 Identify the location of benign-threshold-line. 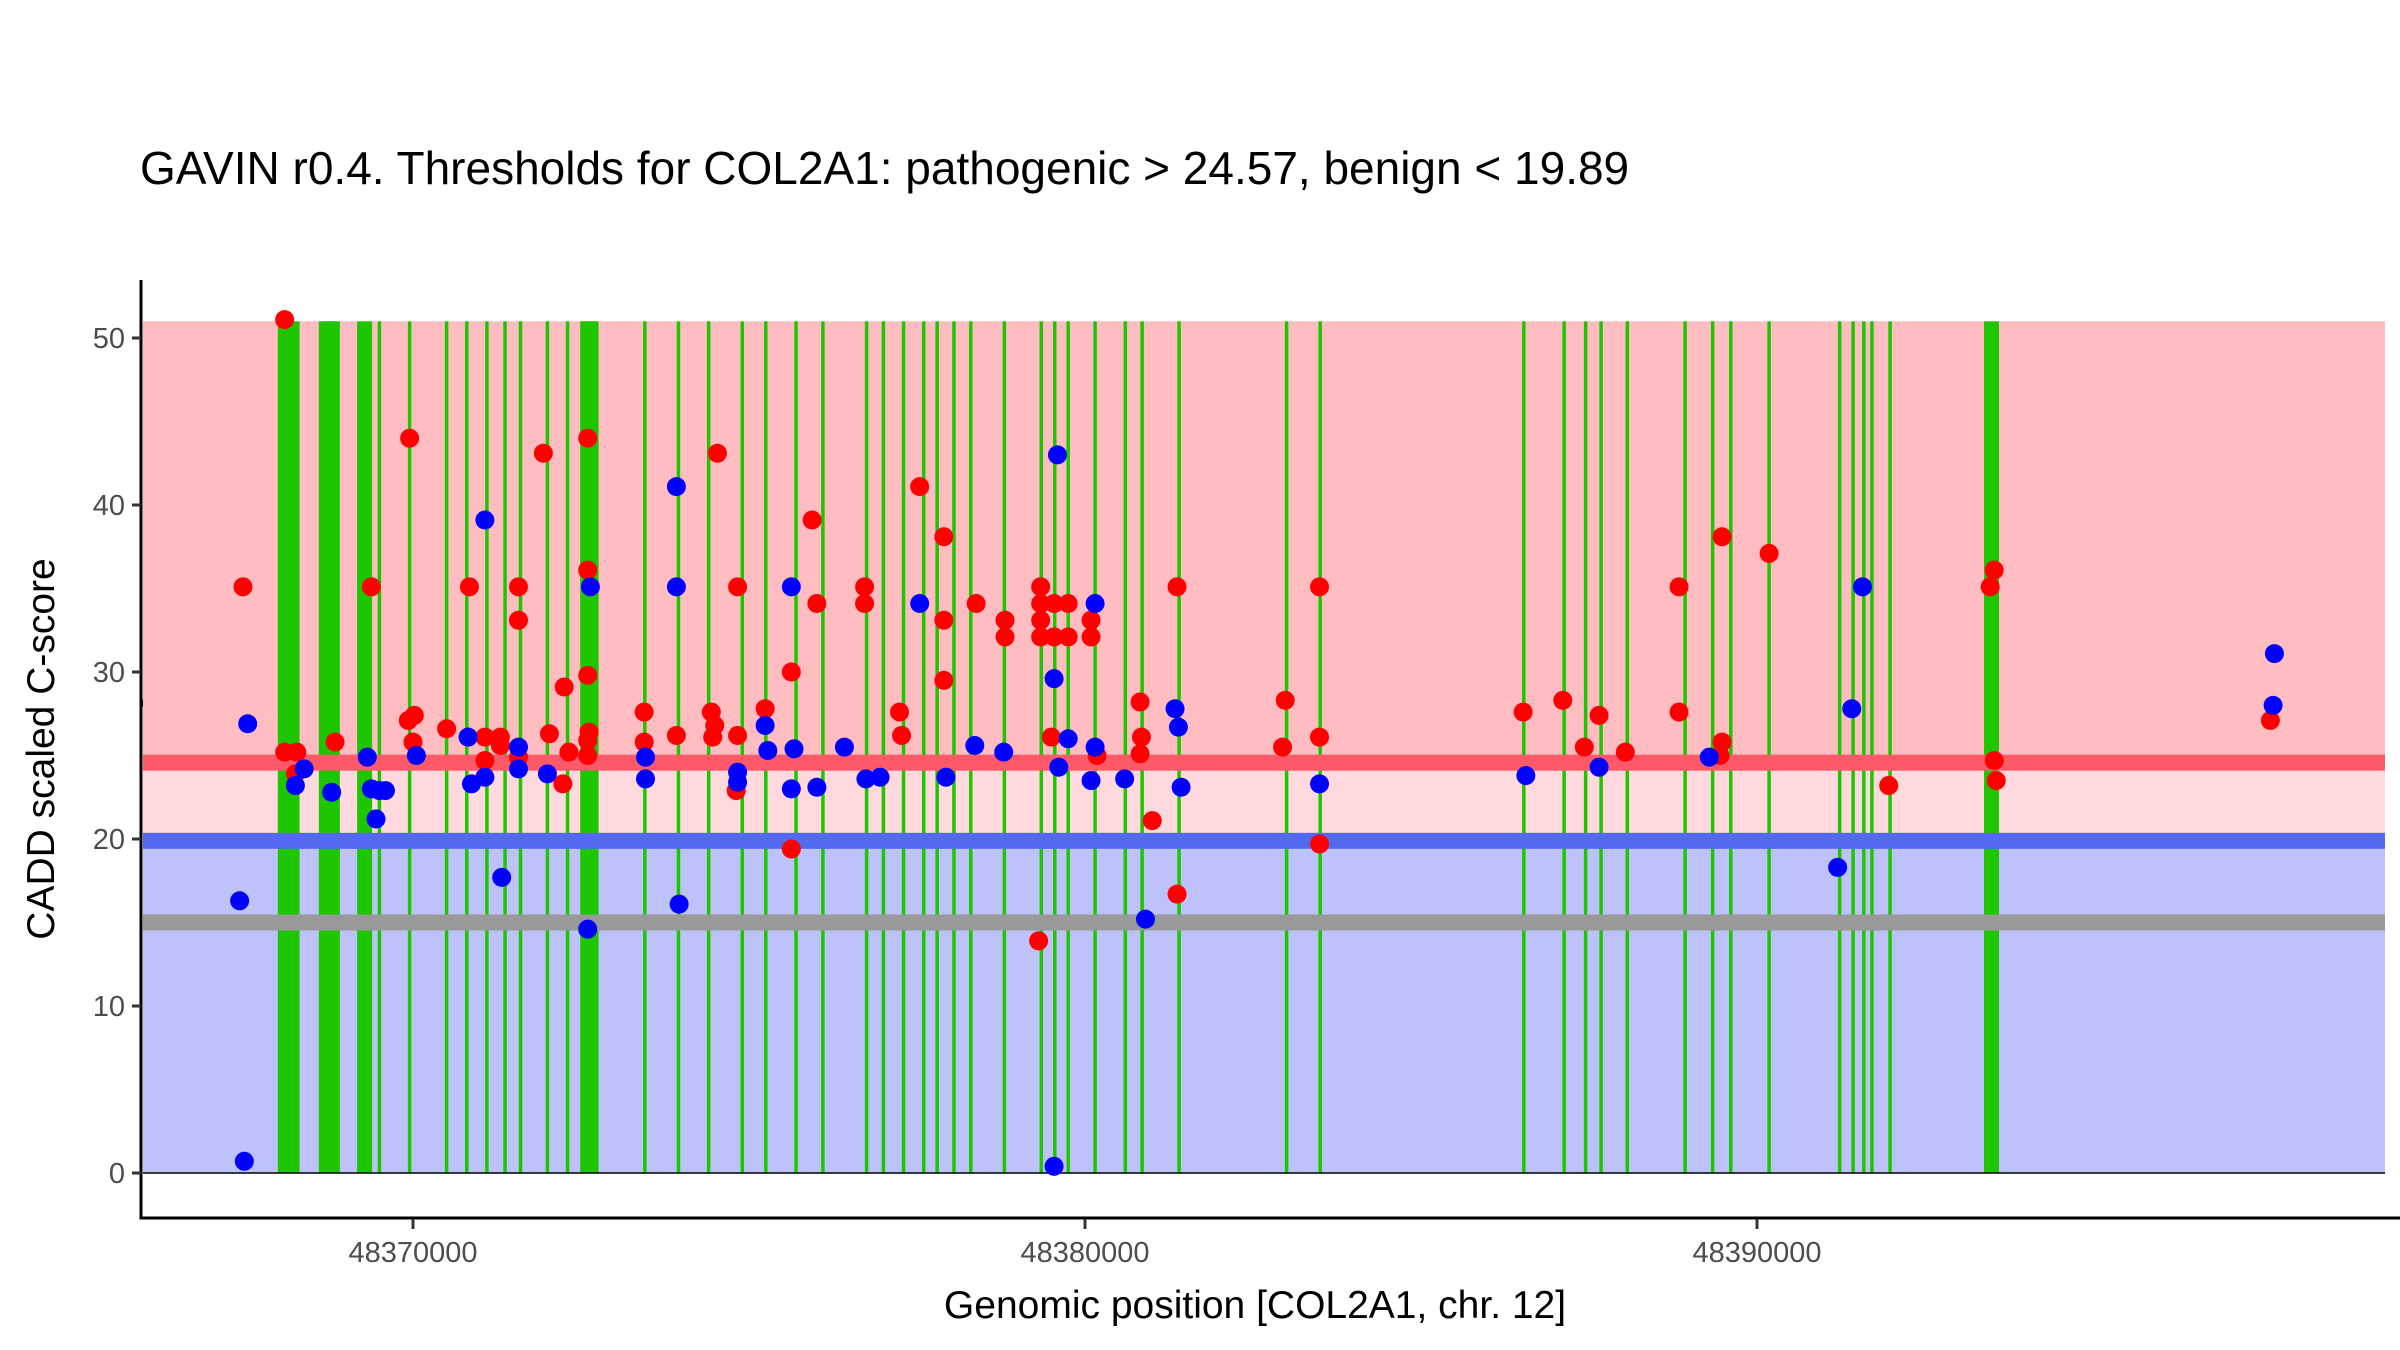
(1264, 840).